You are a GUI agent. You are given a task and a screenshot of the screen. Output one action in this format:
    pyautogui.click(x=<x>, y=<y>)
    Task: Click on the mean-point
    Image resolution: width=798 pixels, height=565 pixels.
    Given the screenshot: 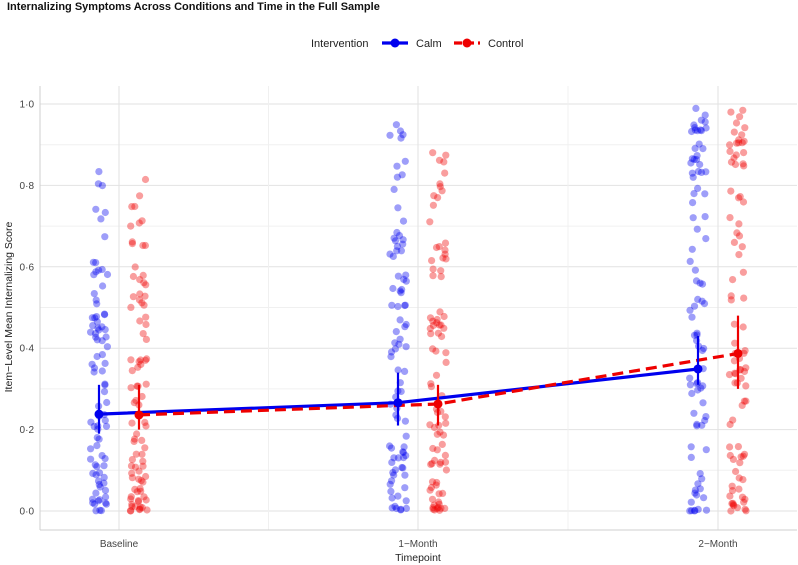 What is the action you would take?
    pyautogui.click(x=99, y=414)
    